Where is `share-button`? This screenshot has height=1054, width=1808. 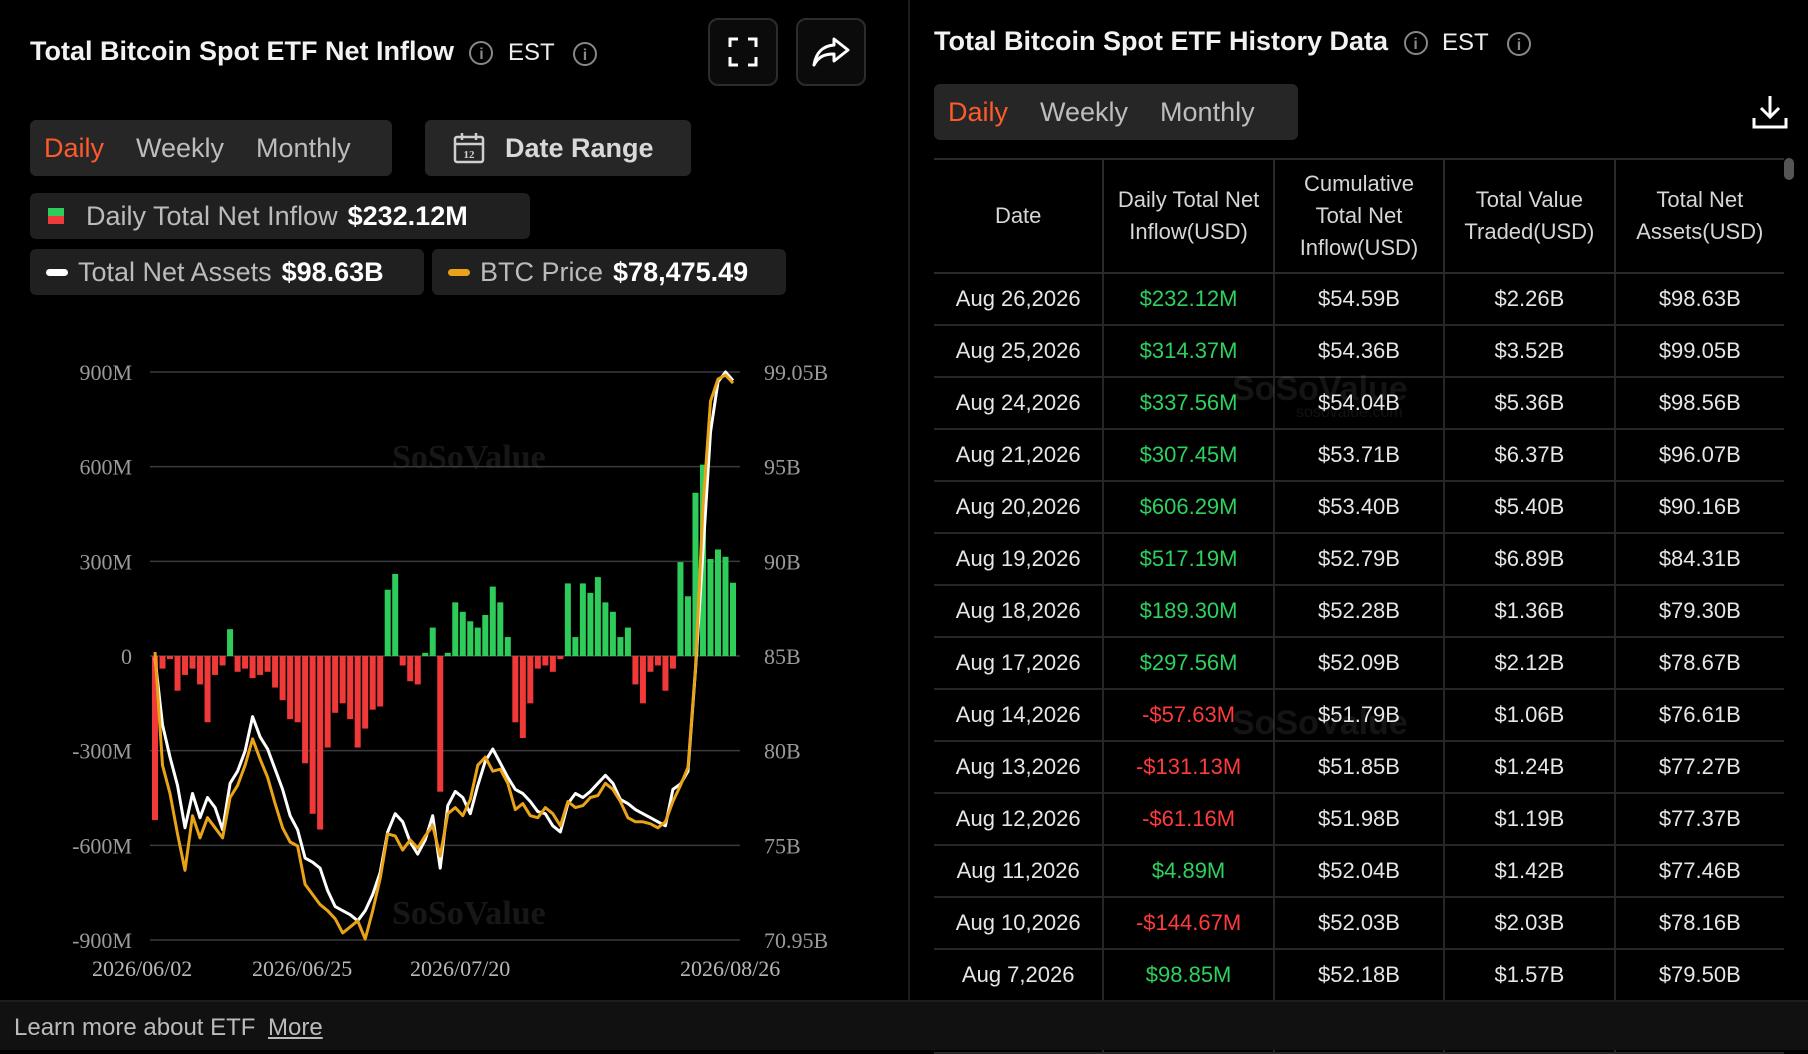 share-button is located at coordinates (831, 52).